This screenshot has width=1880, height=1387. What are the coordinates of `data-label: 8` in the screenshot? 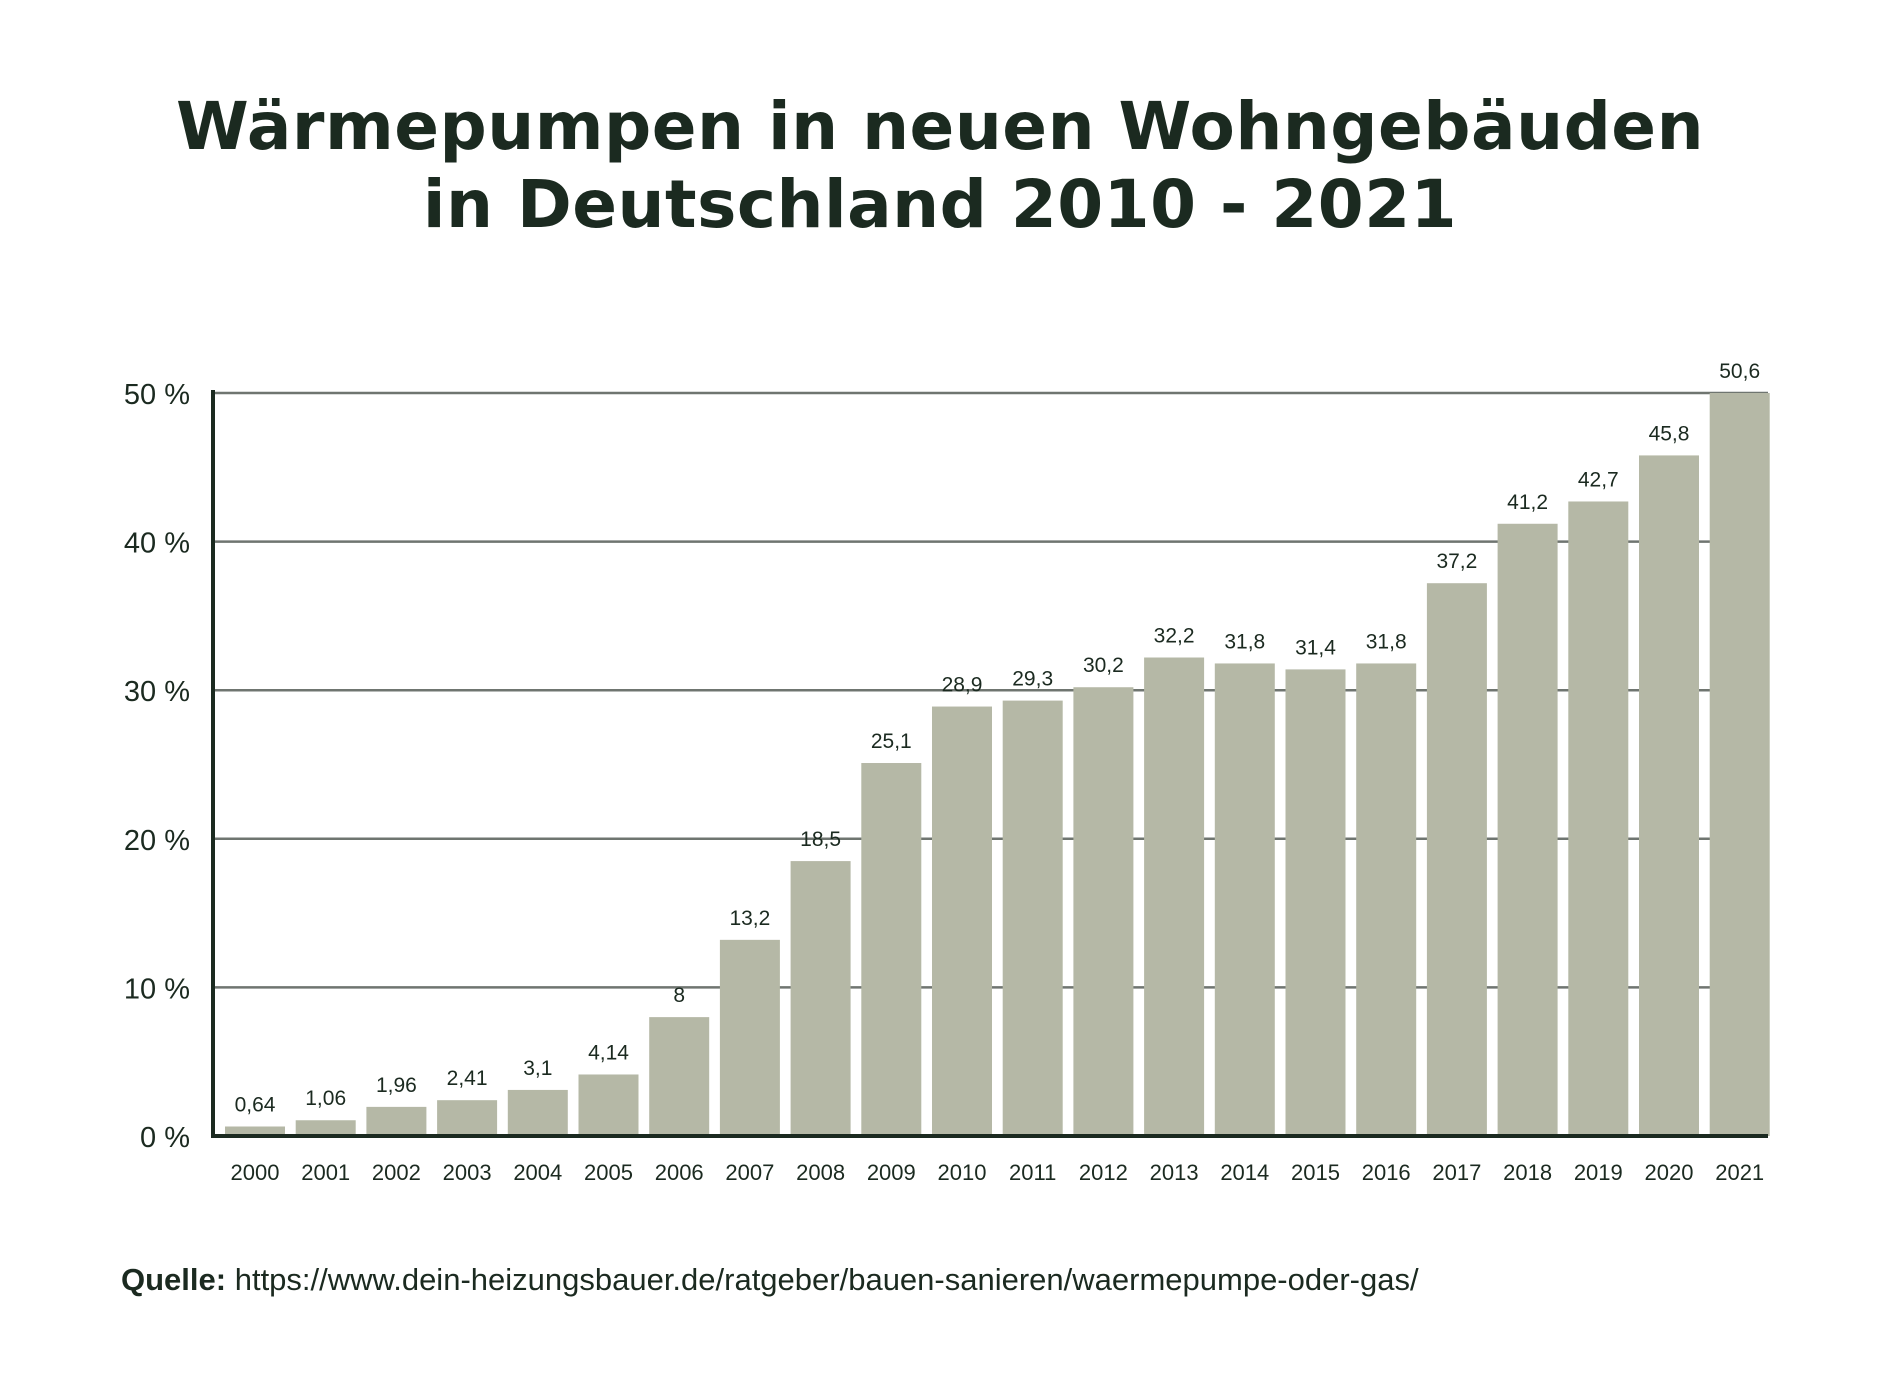 It's located at (679, 995).